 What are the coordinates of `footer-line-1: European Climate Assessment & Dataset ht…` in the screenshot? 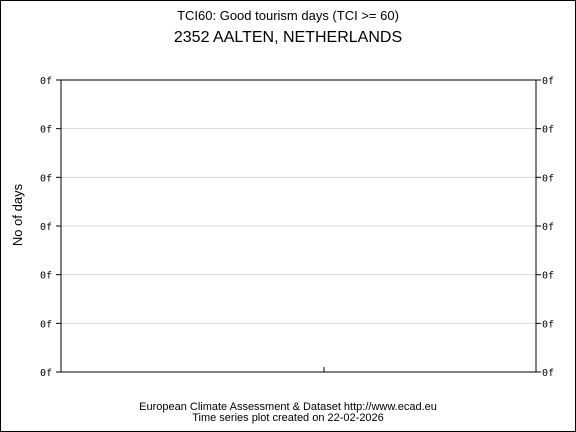 It's located at (288, 407).